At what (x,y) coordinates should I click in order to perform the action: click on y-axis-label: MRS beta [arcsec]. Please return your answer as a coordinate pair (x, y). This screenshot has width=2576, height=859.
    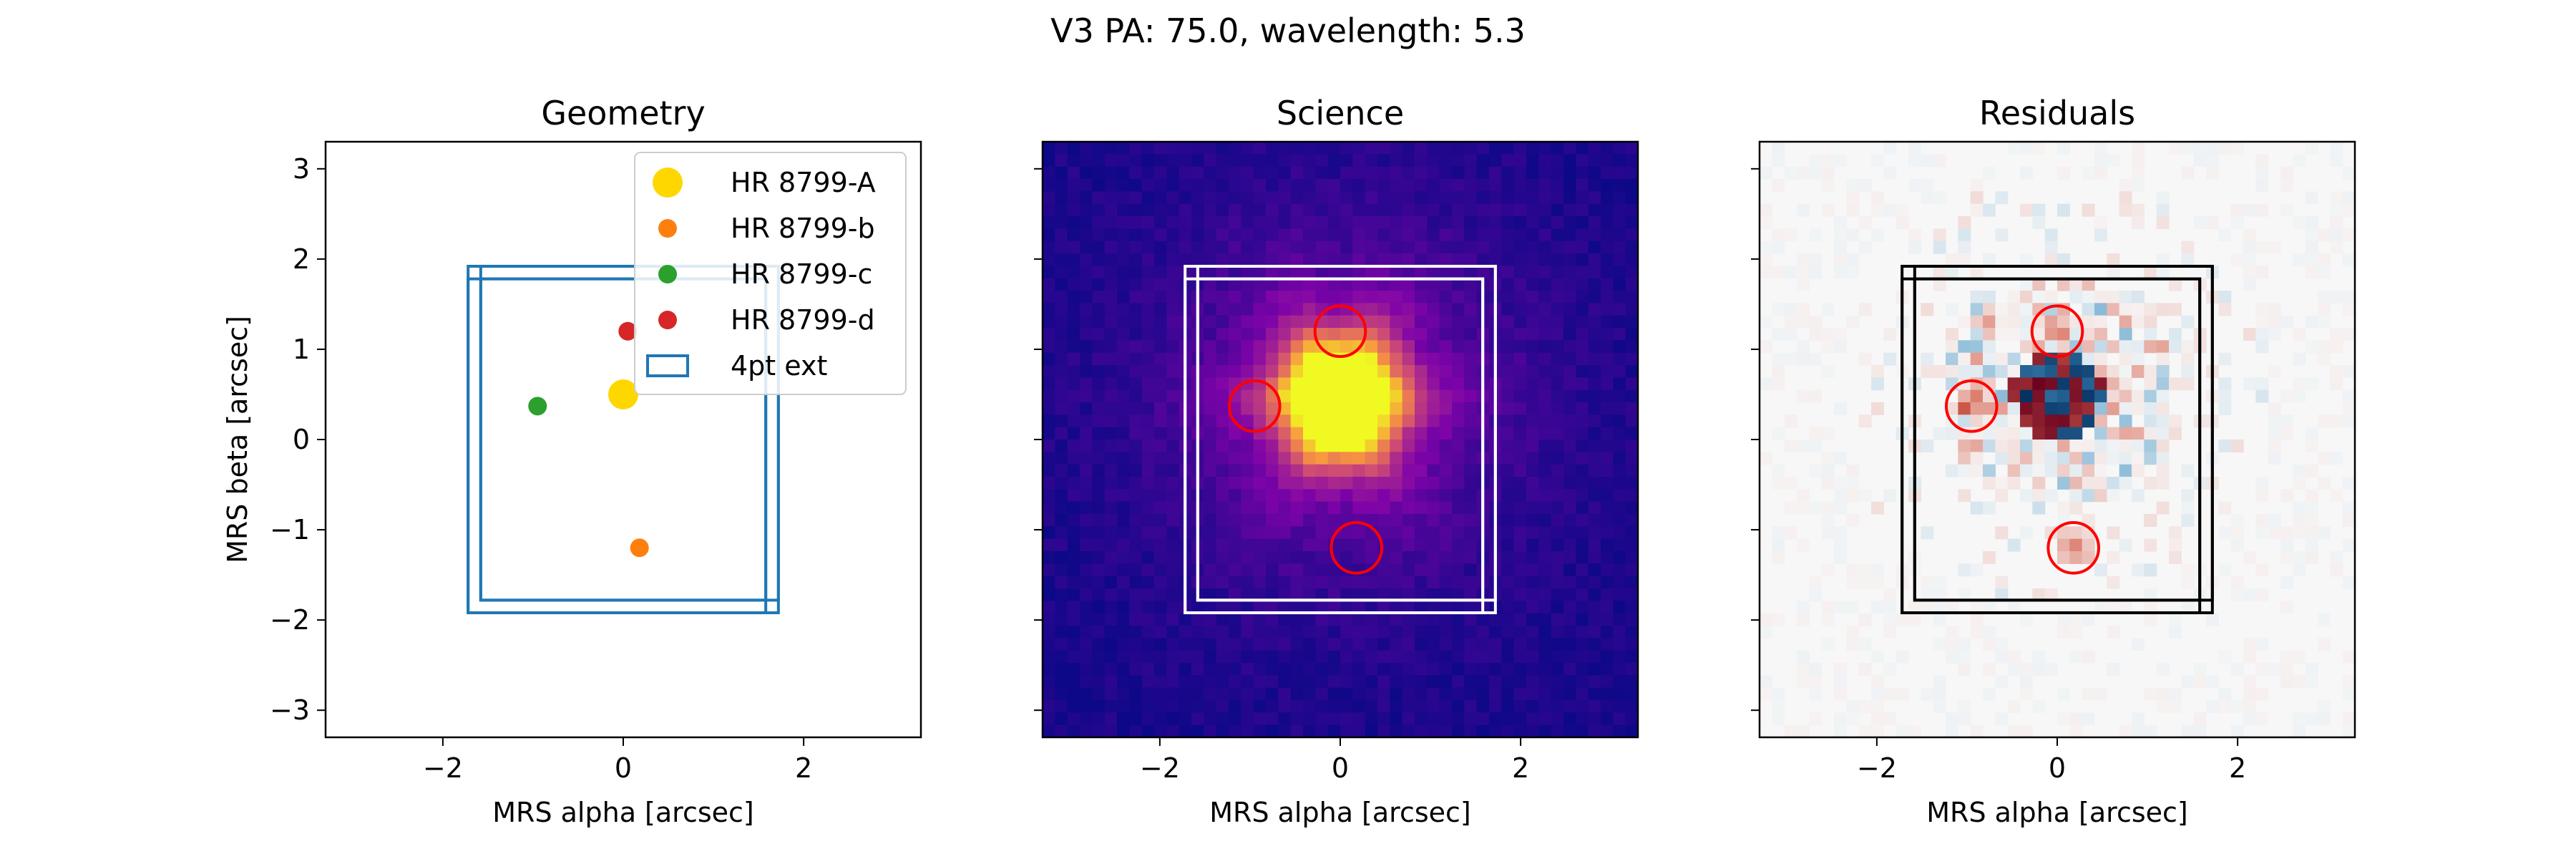
    Looking at the image, I should click on (237, 439).